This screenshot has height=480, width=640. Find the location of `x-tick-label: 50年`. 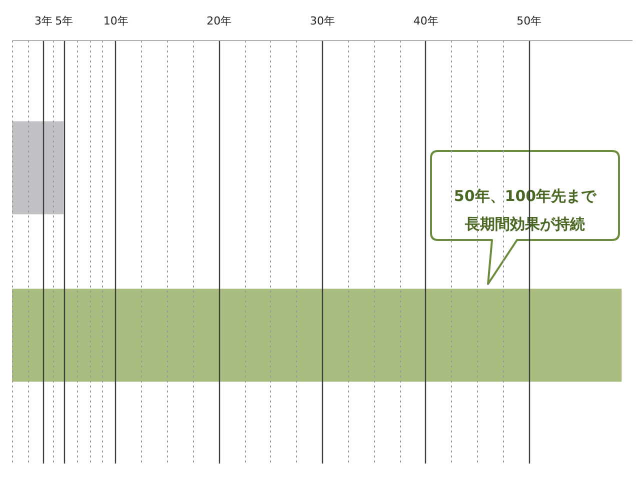

x-tick-label: 50年 is located at coordinates (529, 21).